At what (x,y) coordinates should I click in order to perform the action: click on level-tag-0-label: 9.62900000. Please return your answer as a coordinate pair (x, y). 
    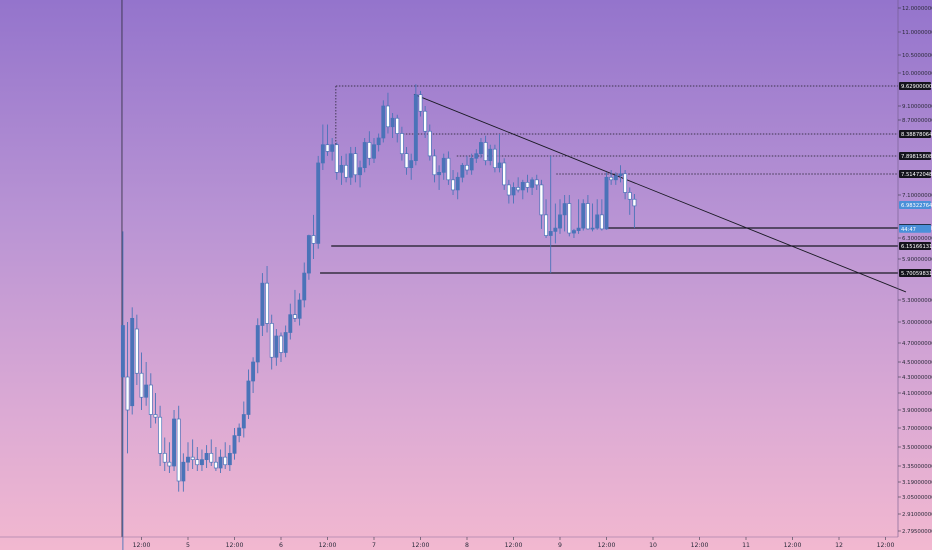
    Looking at the image, I should click on (916, 87).